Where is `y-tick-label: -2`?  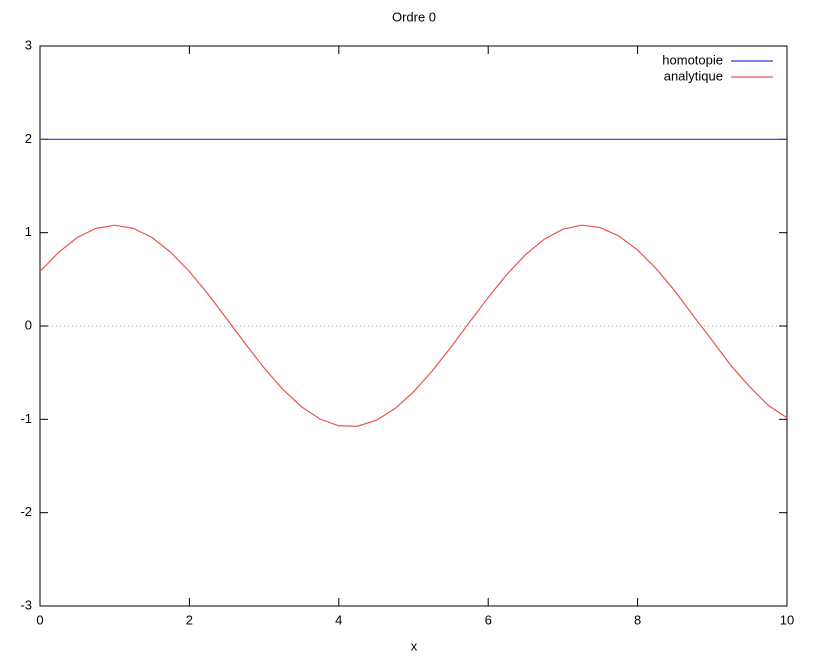
y-tick-label: -2 is located at coordinates (26, 511).